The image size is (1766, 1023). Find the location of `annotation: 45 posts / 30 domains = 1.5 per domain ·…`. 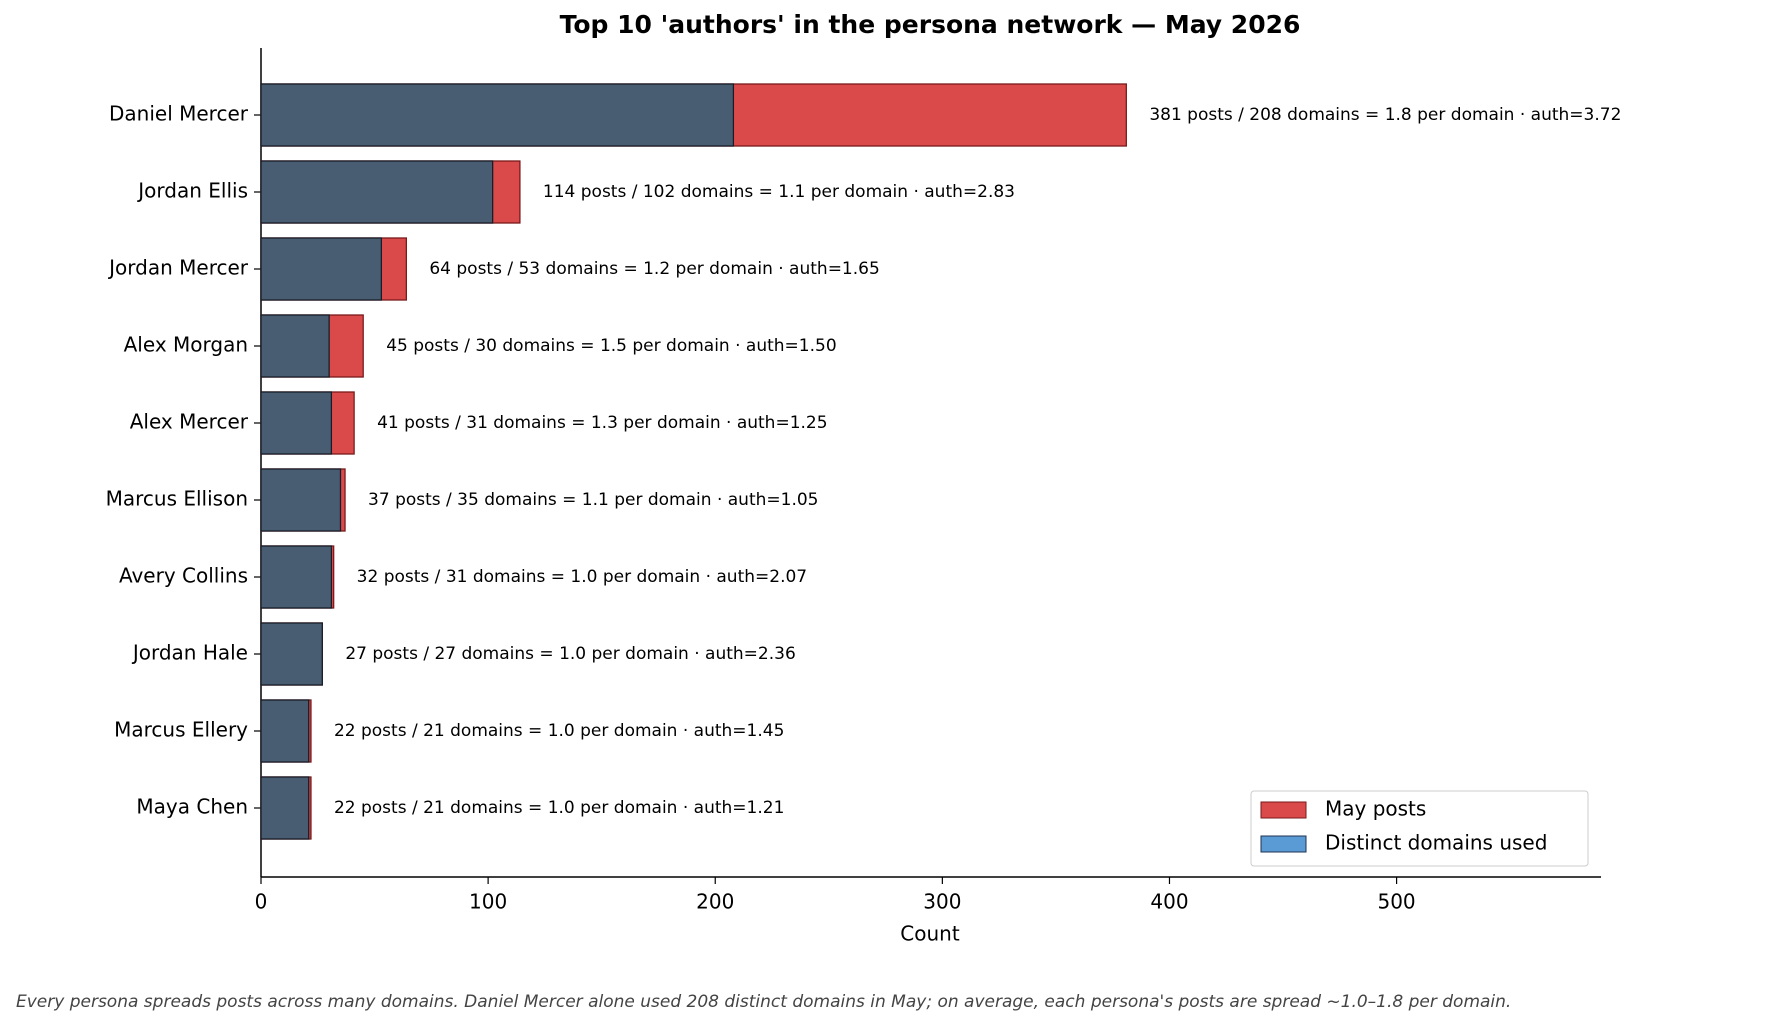

annotation: 45 posts / 30 domains = 1.5 per domain ·… is located at coordinates (611, 346).